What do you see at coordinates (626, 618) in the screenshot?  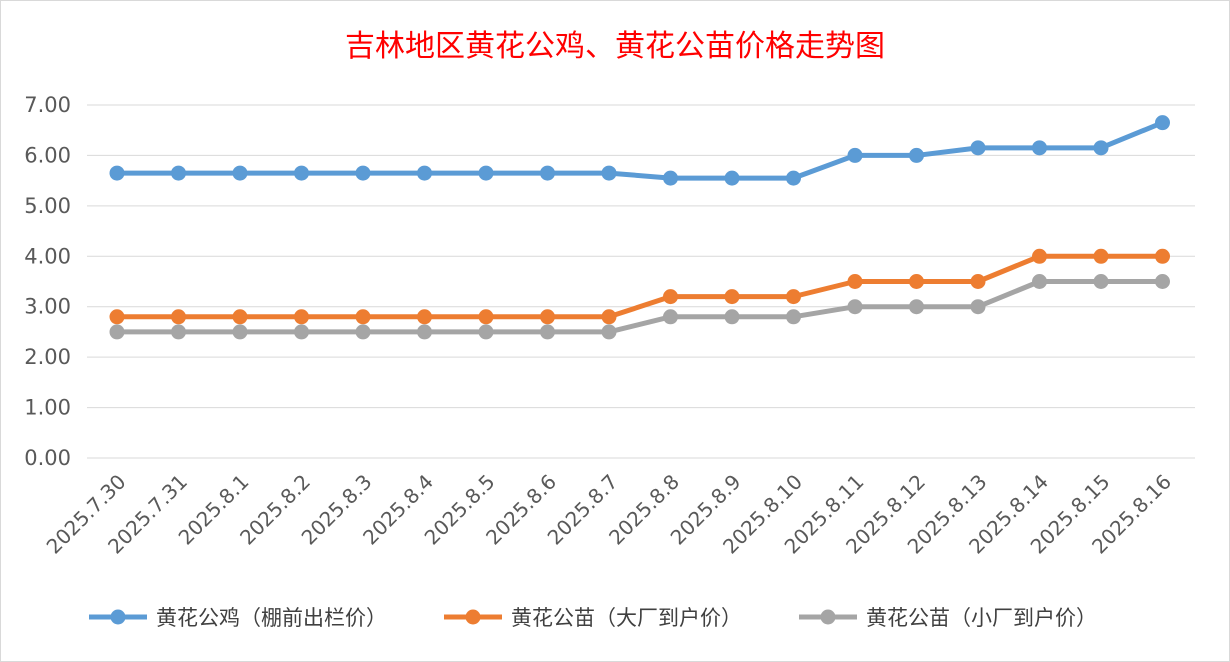 I see `legend-label: 黄花公苗（大厂到户价）` at bounding box center [626, 618].